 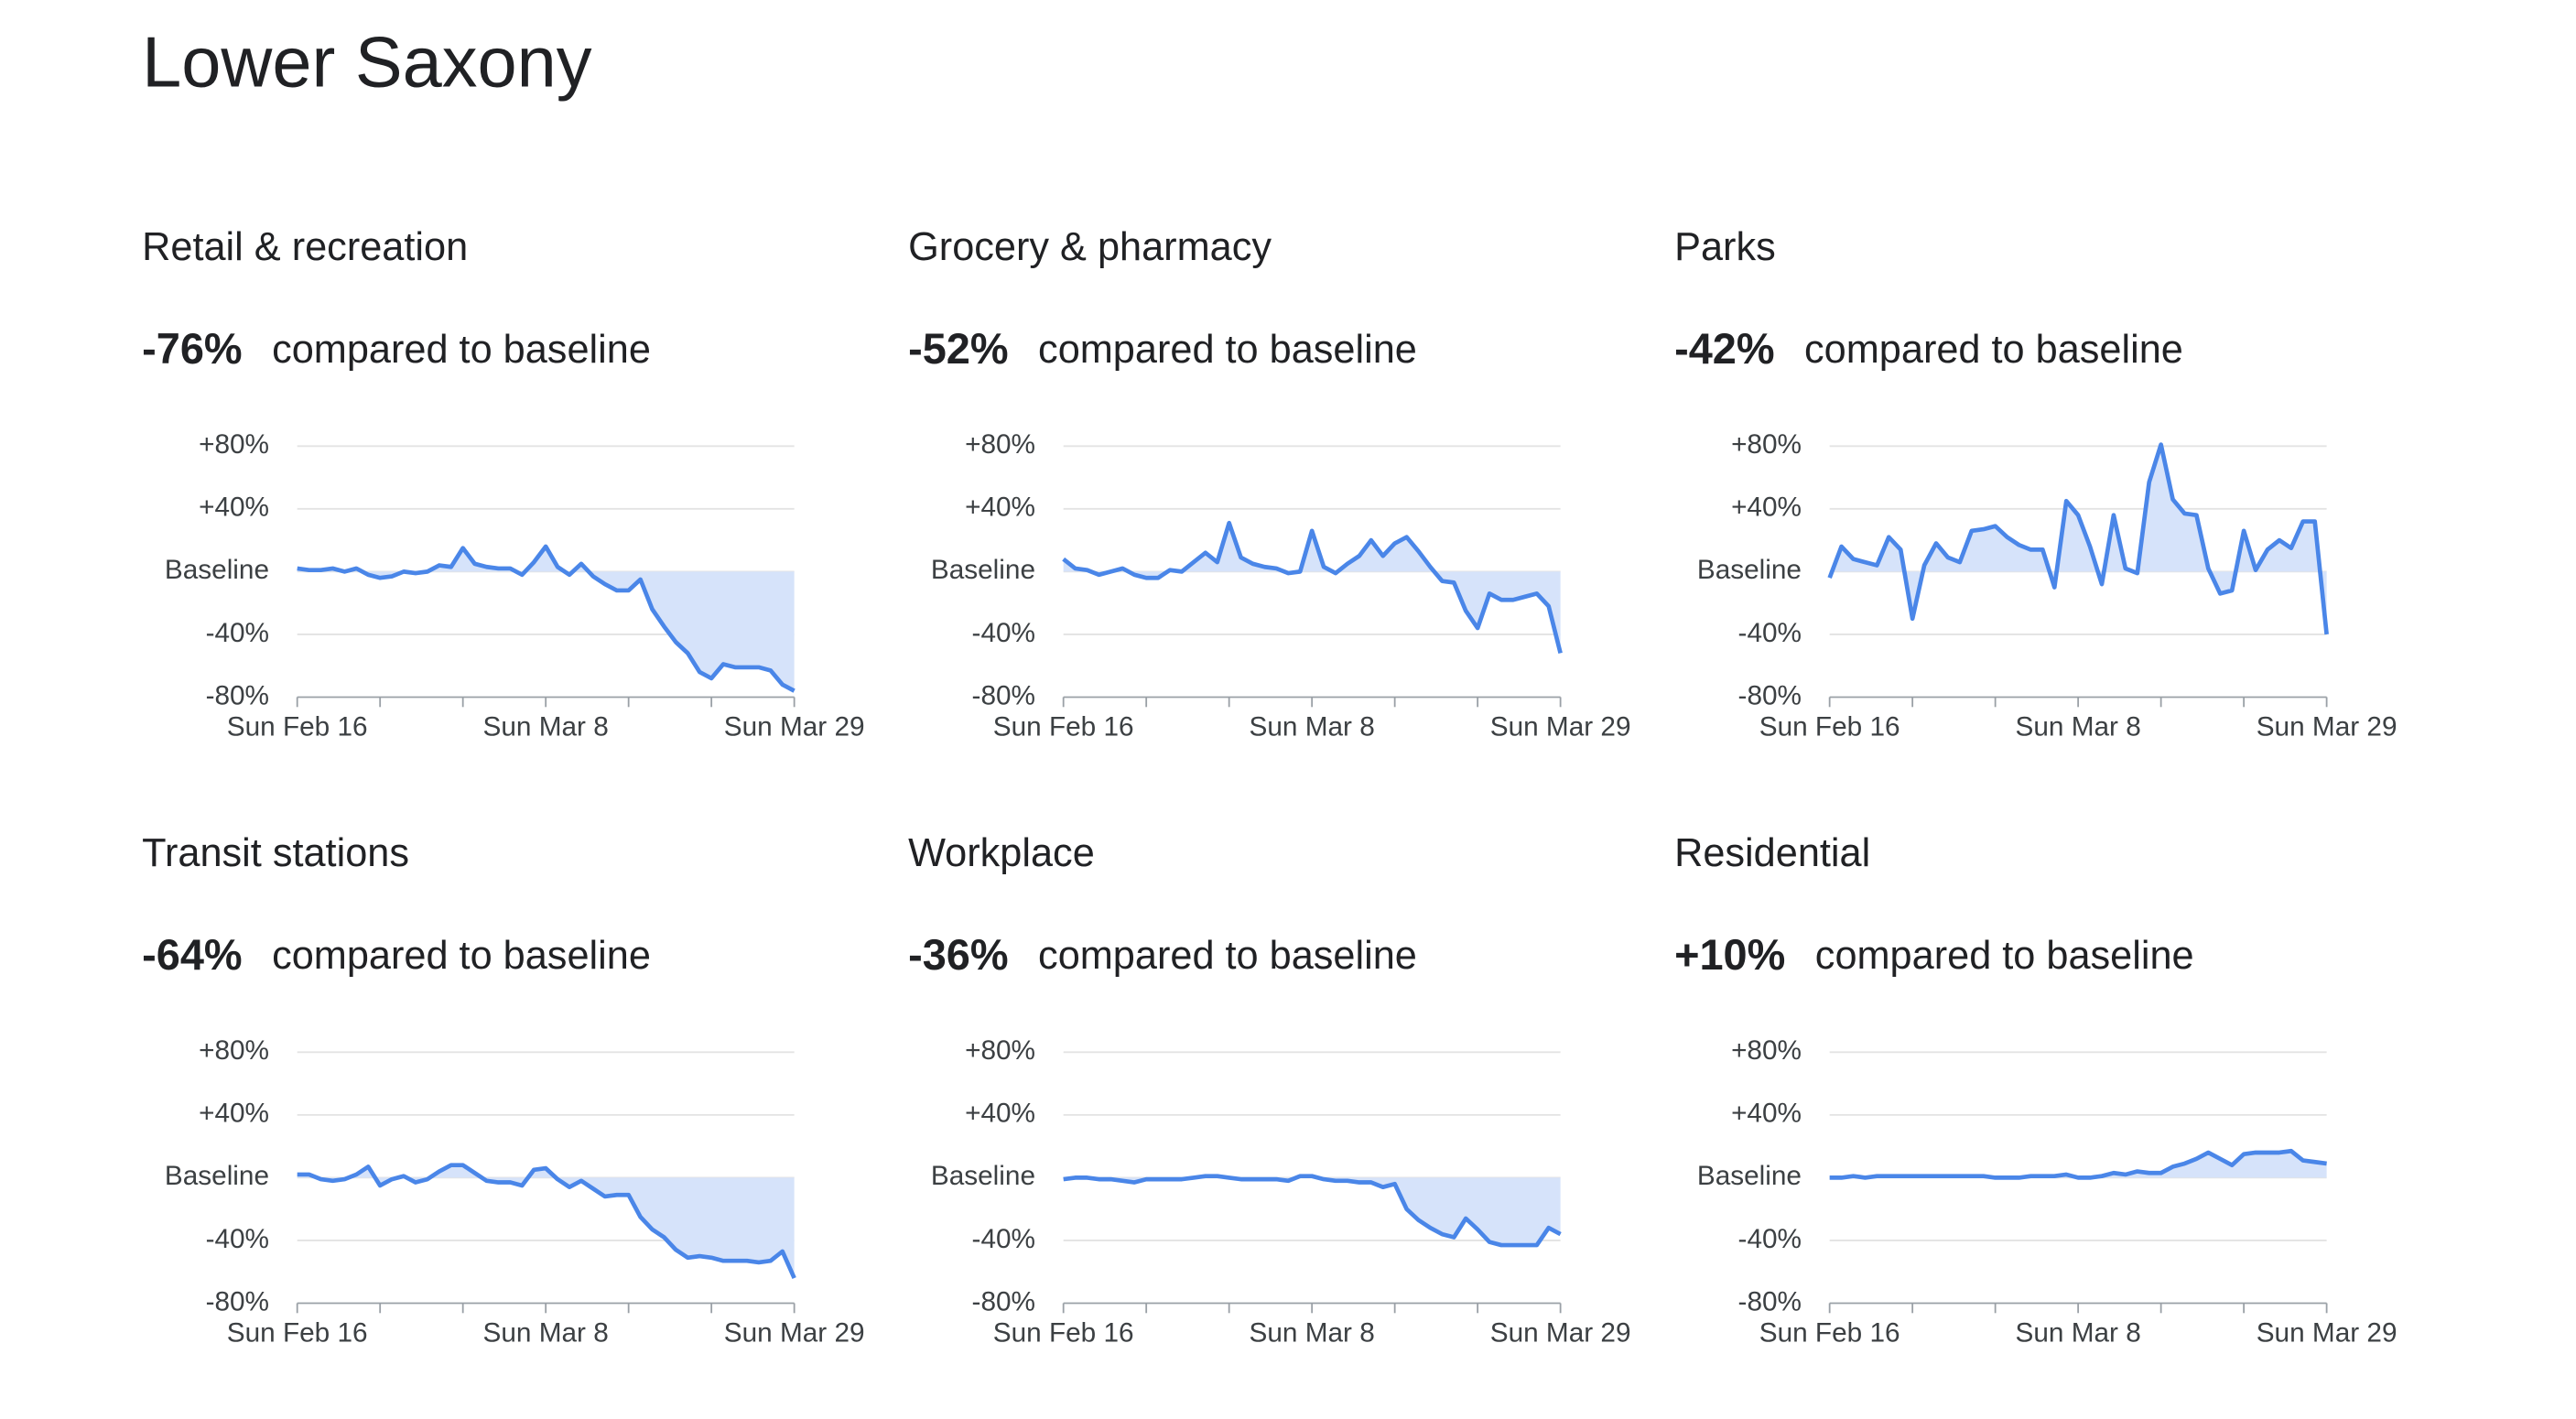 I want to click on headline-value: -36%, so click(x=958, y=955).